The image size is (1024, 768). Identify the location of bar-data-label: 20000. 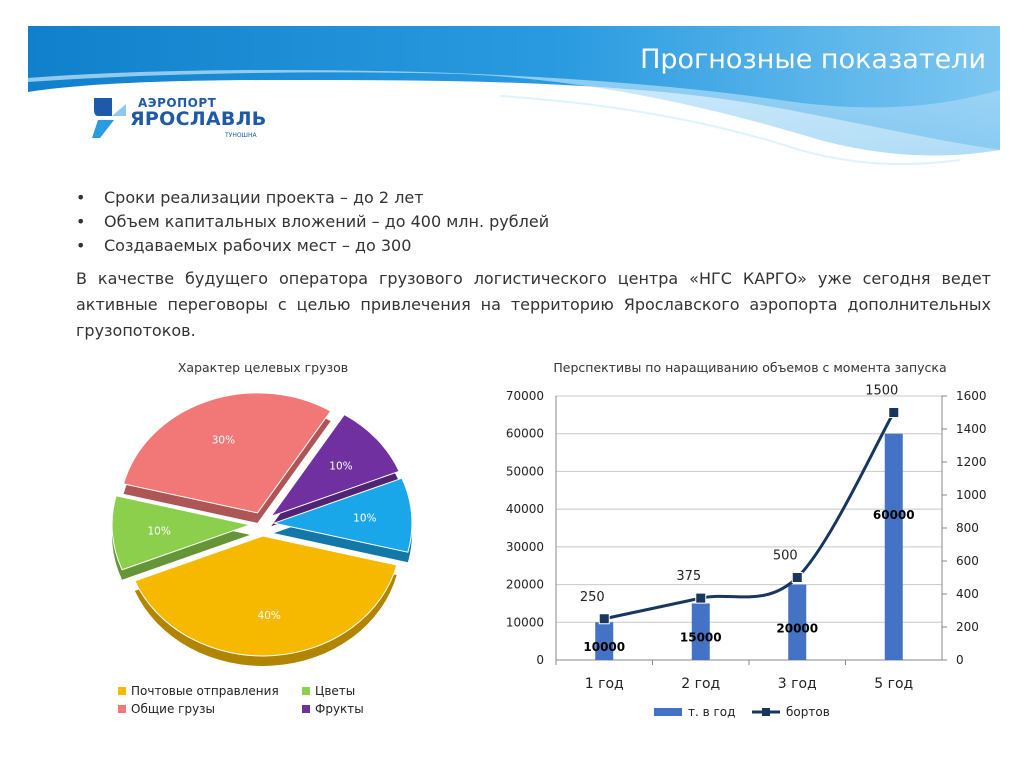
(797, 628).